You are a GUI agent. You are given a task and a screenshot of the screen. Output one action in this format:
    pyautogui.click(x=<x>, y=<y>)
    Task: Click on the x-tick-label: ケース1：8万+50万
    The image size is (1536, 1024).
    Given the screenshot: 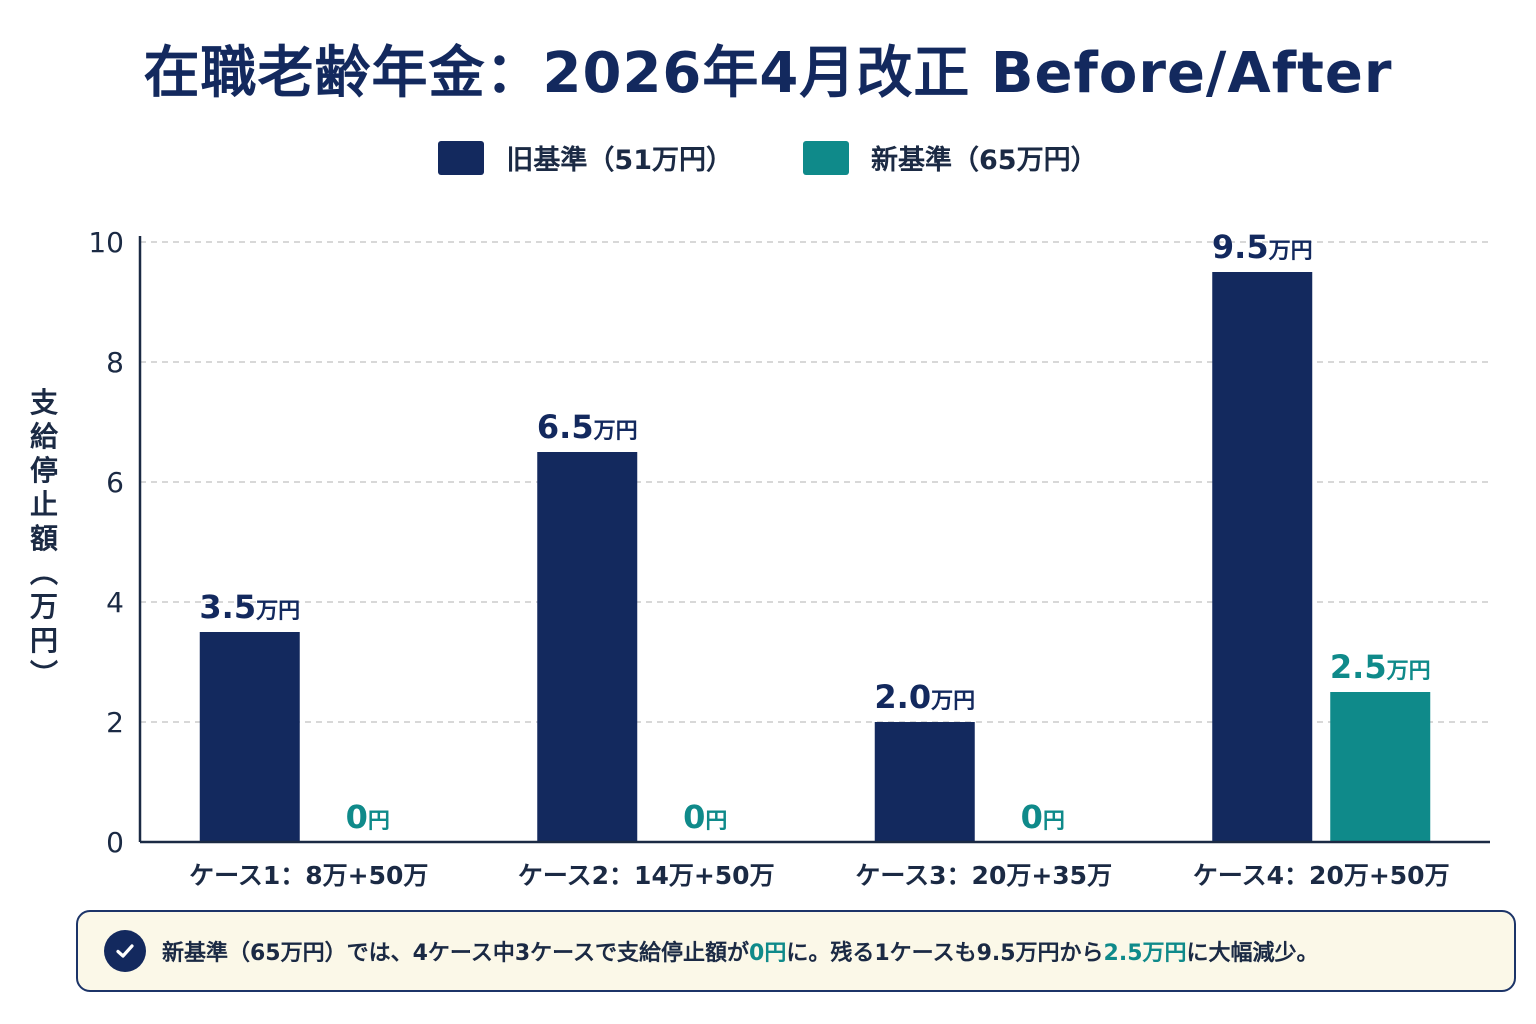 What is the action you would take?
    pyautogui.click(x=308, y=875)
    